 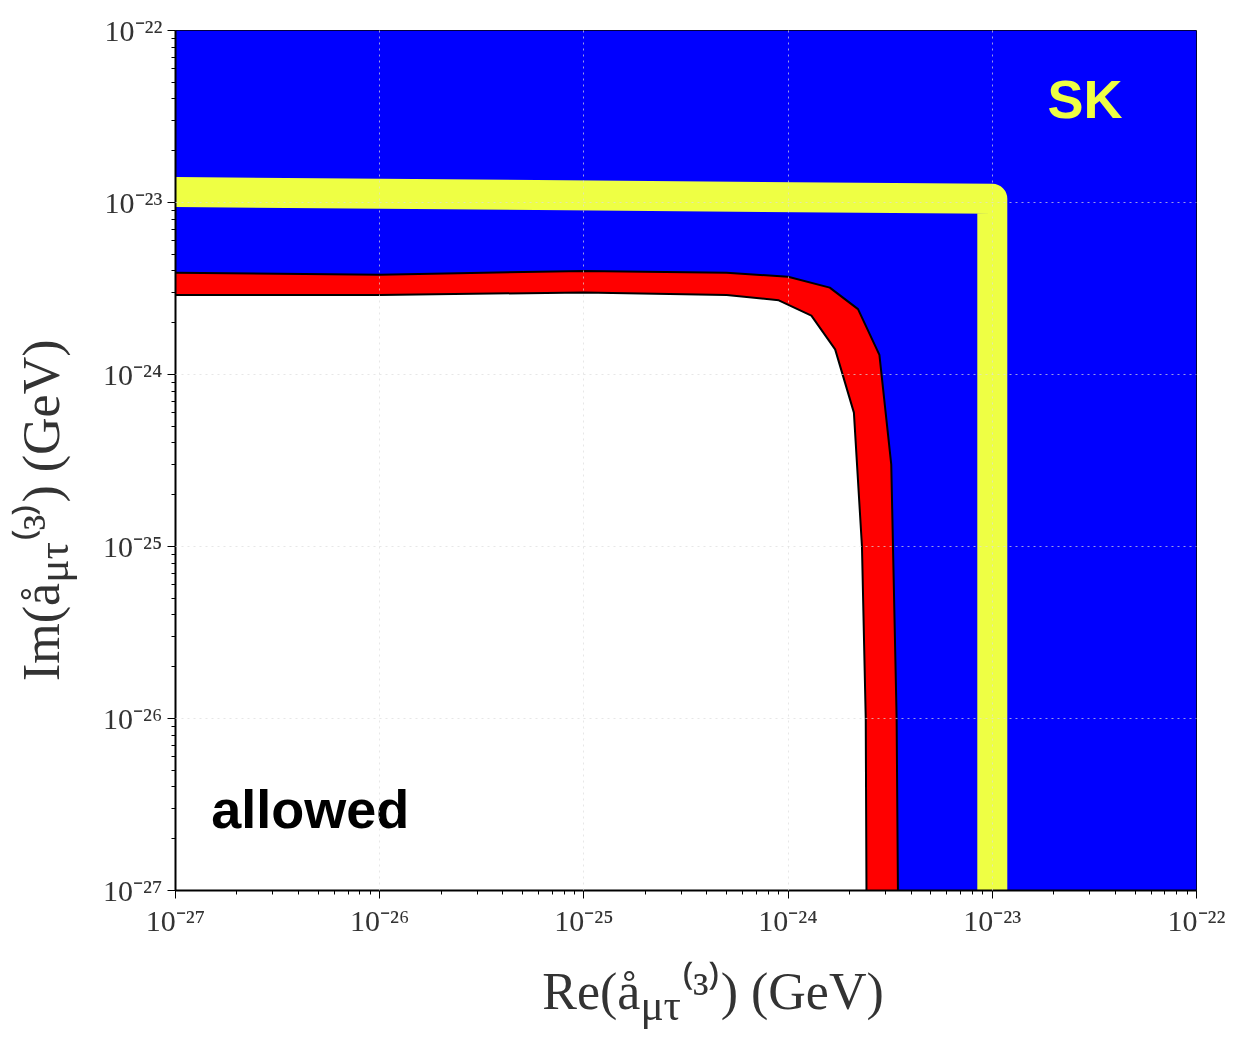 I want to click on y-tick-label: 10⁻²³, so click(x=133, y=202).